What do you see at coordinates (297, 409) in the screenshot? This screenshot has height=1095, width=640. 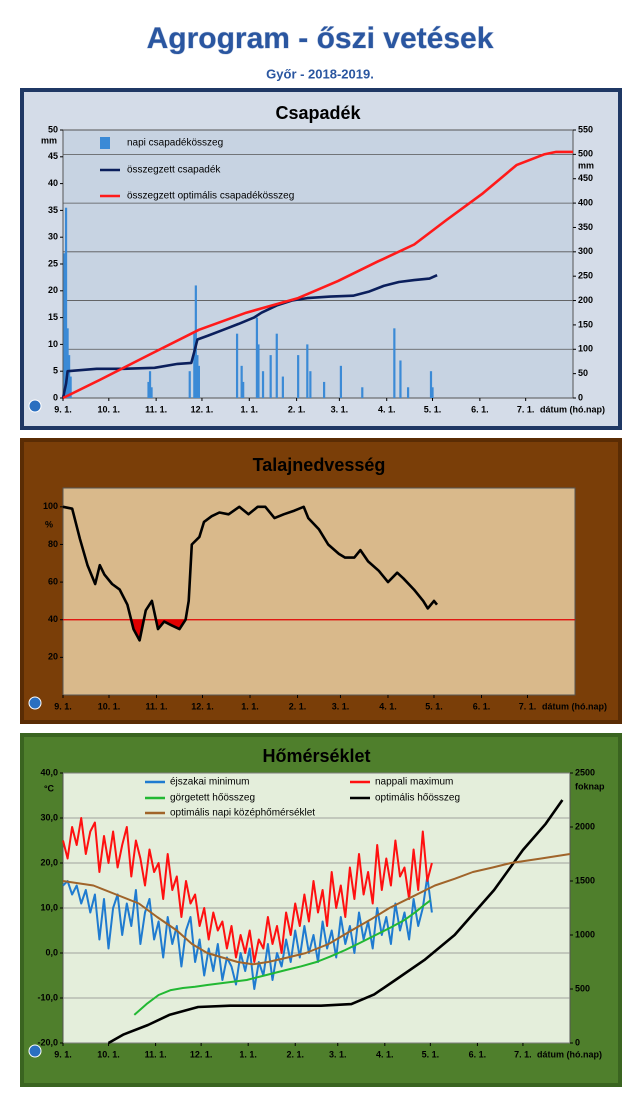 I see `x-tick-label: 2. 1.` at bounding box center [297, 409].